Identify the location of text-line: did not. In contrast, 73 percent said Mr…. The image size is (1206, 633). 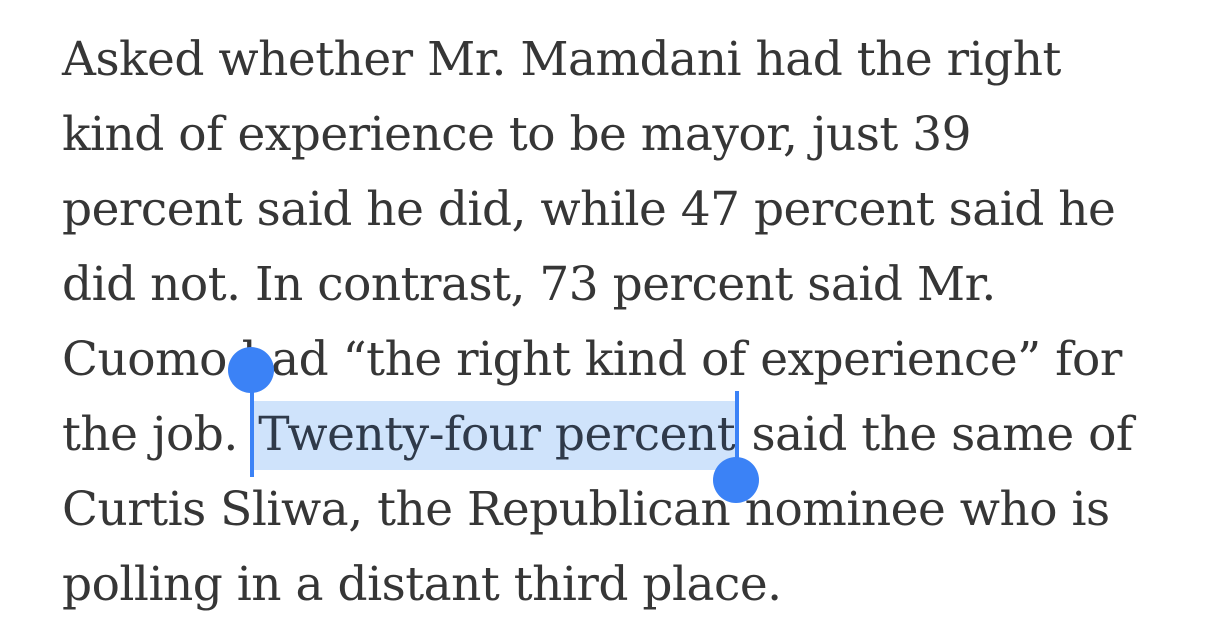
(529, 284).